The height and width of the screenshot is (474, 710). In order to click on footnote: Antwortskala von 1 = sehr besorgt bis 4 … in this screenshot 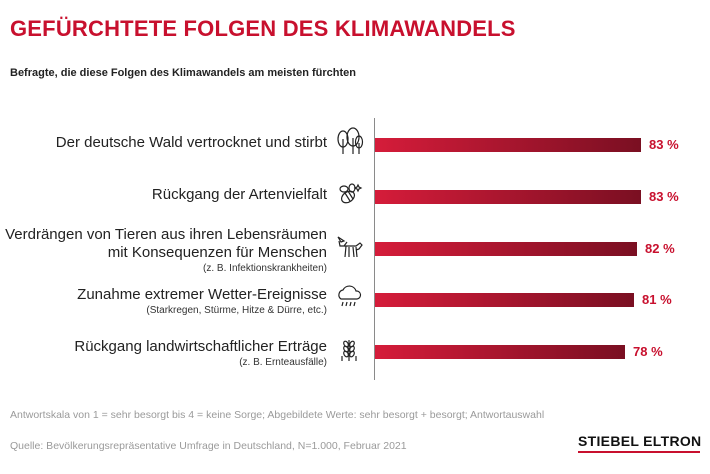, I will do `click(277, 415)`.